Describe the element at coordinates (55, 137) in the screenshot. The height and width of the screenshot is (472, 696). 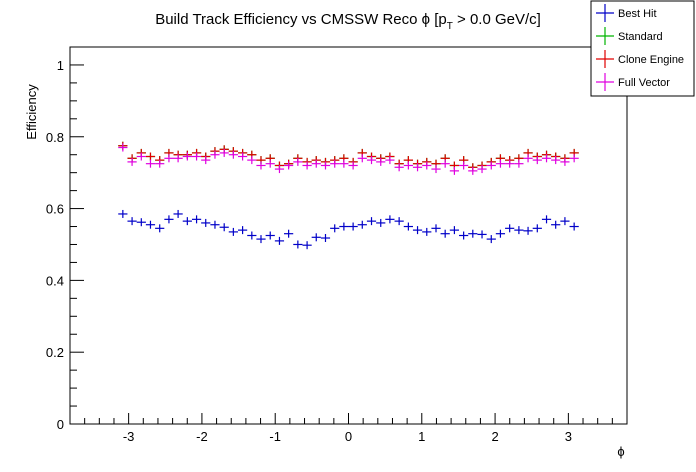
I see `y-tick-label: 0.8` at that location.